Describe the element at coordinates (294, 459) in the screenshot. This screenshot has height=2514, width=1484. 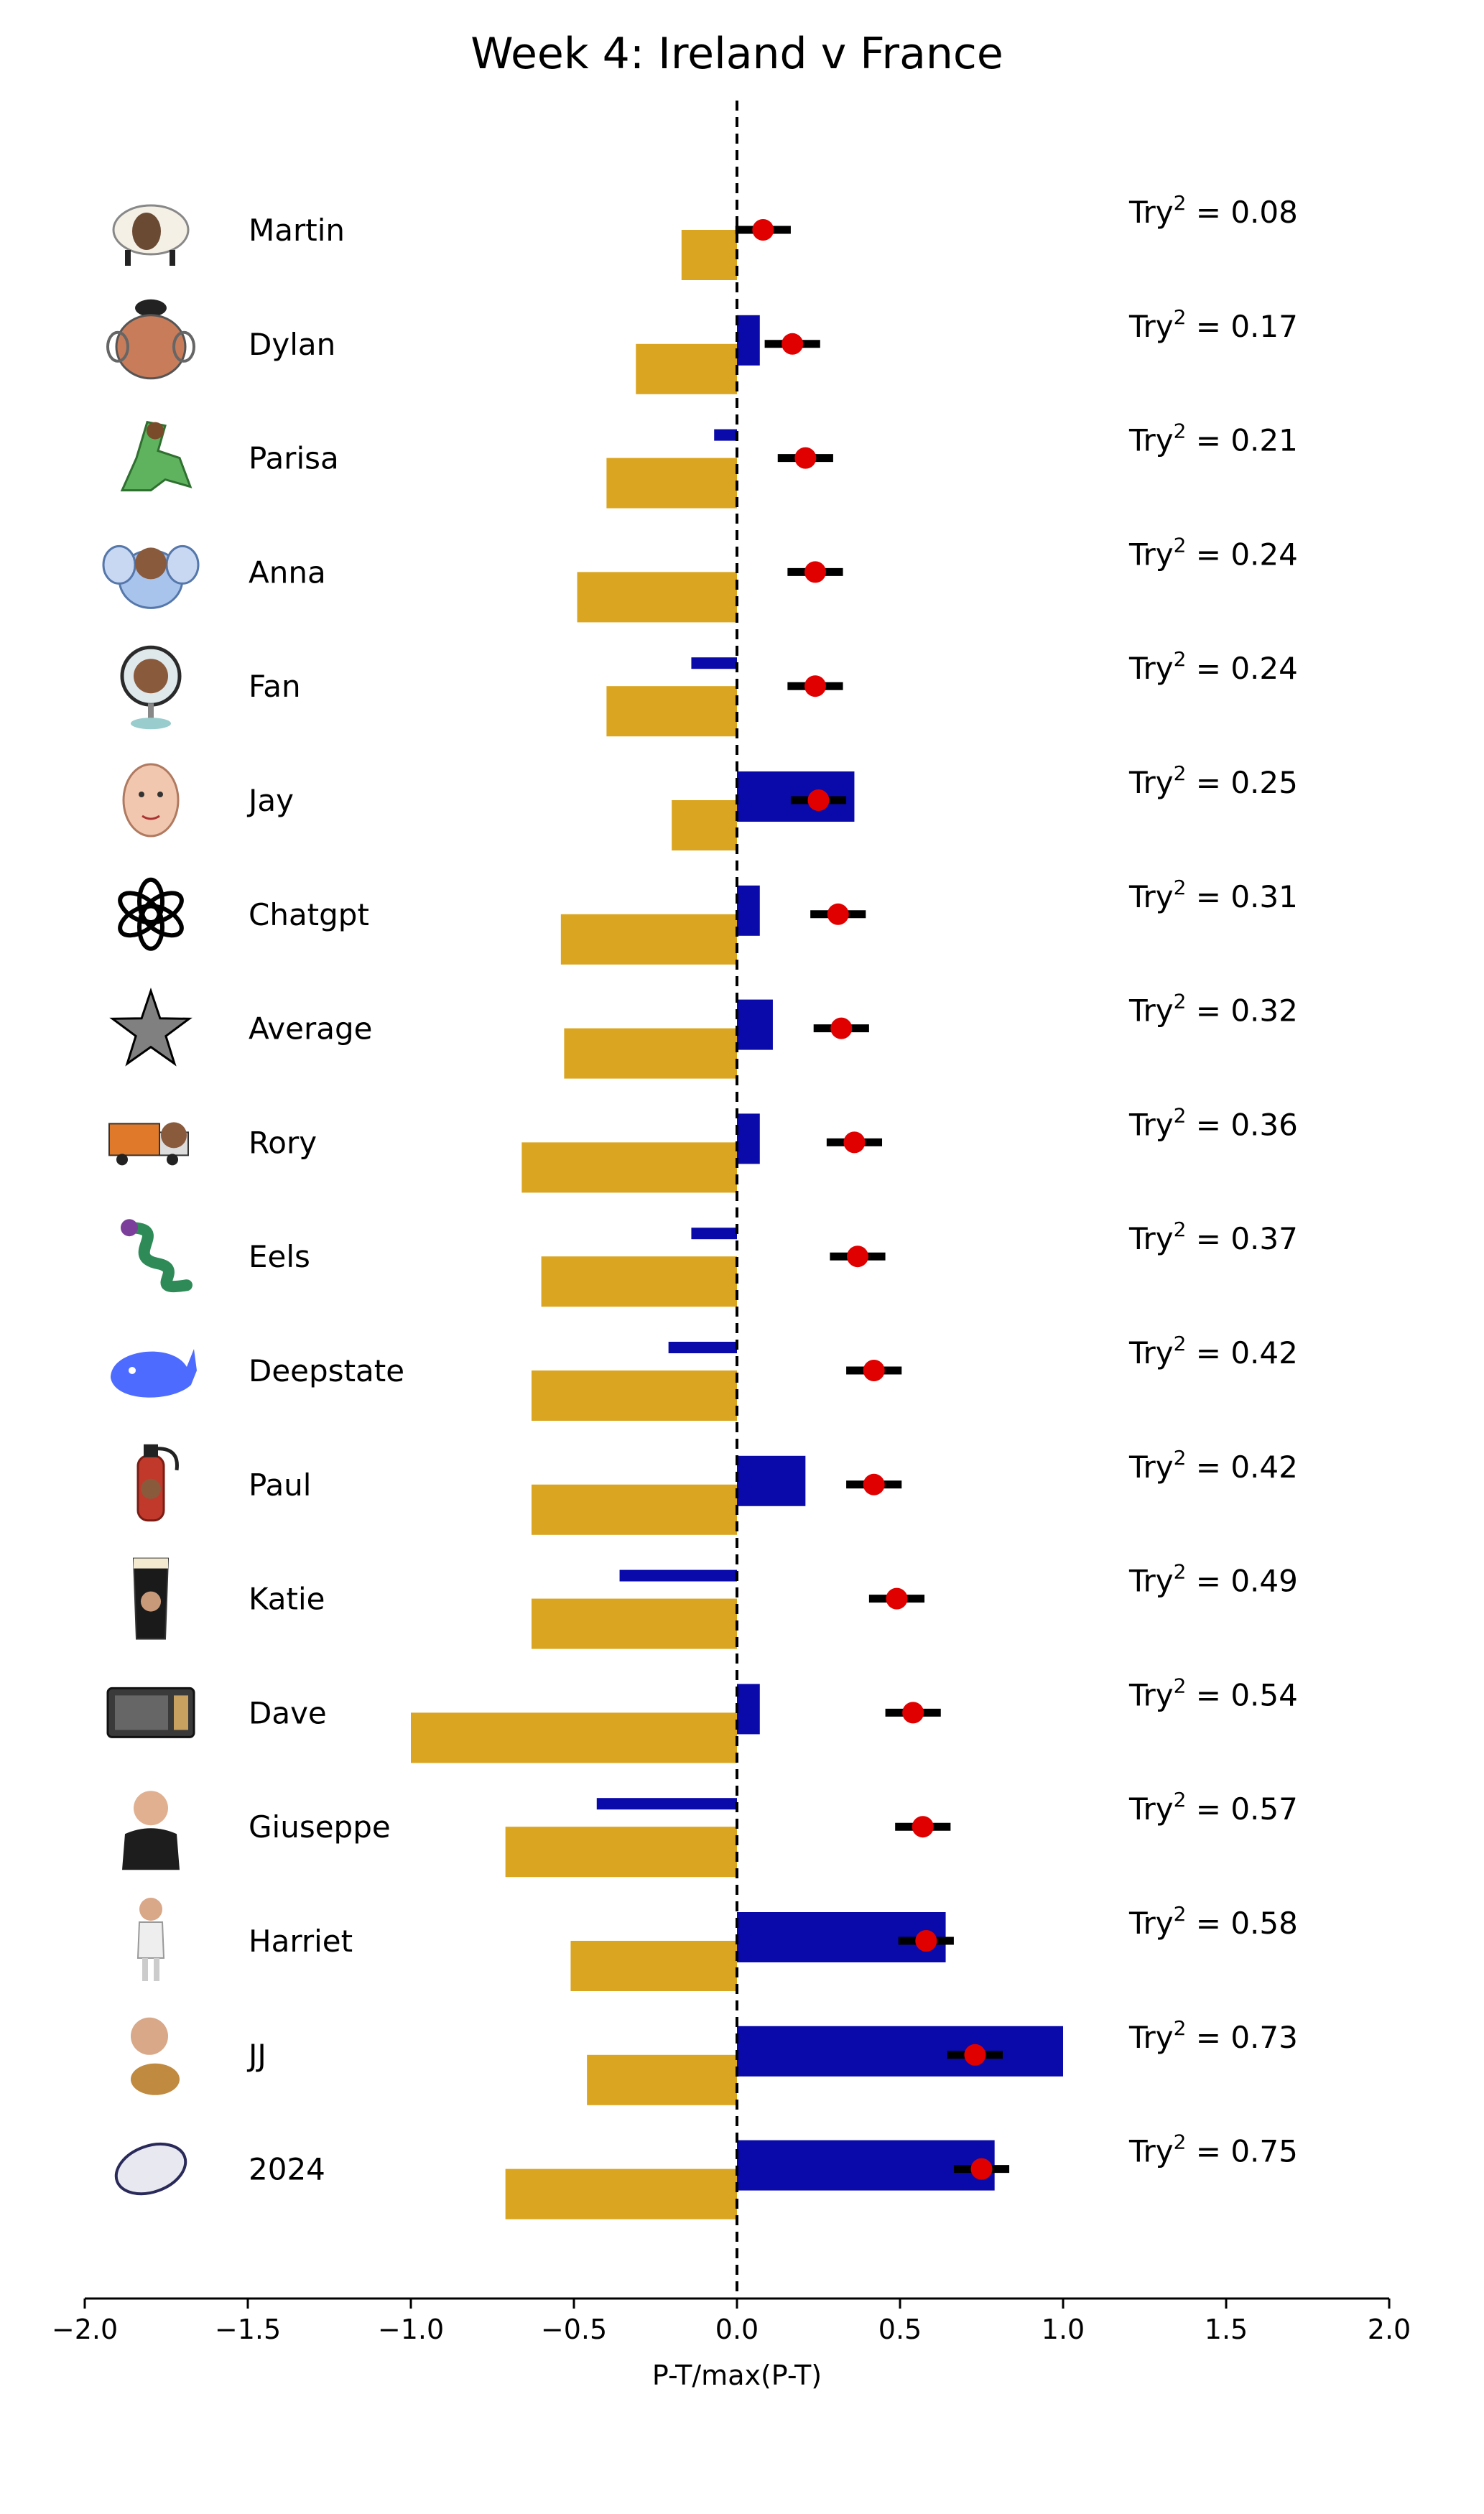
I see `row-name-label: Parisa` at that location.